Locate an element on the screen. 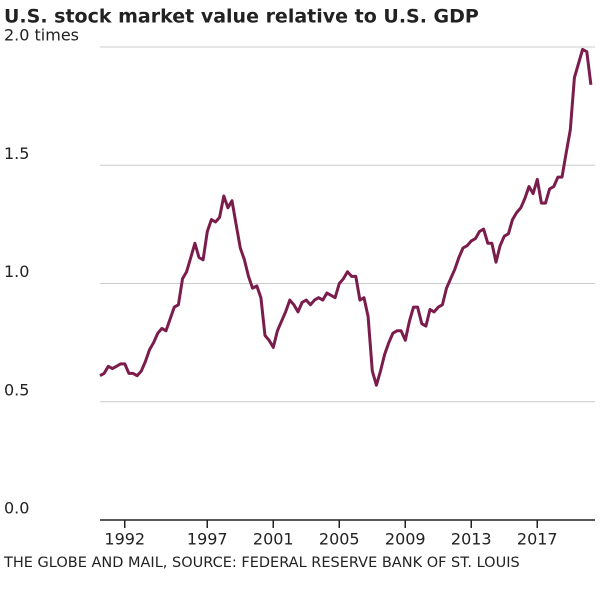 Image resolution: width=600 pixels, height=604 pixels. x-tick-label: 1997 is located at coordinates (207, 539).